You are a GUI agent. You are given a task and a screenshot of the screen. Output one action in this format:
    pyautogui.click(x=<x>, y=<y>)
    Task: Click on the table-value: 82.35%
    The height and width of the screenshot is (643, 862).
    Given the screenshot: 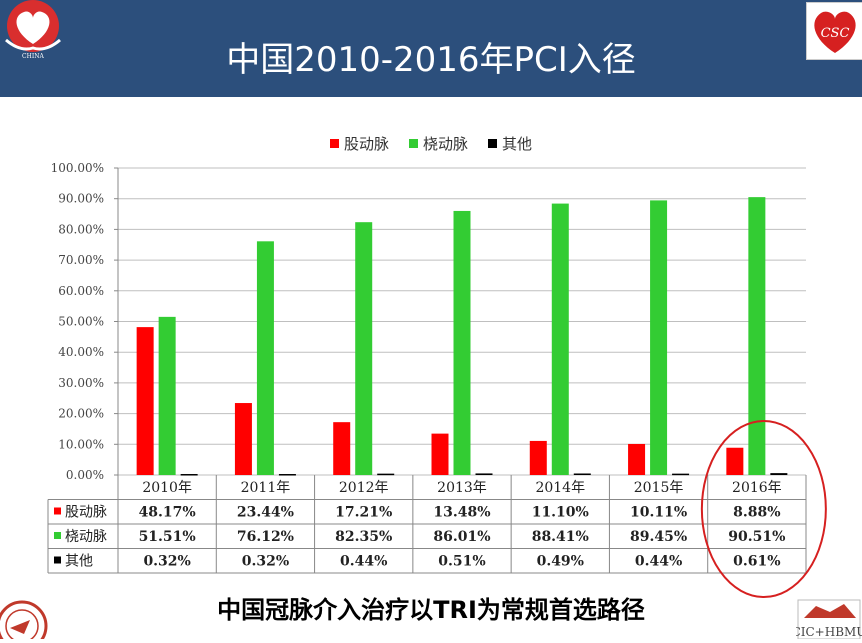 What is the action you would take?
    pyautogui.click(x=363, y=537)
    